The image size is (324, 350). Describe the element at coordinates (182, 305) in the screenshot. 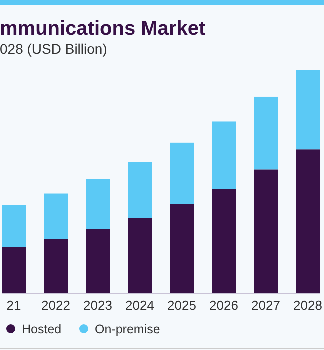

I see `x-tick-label: 2025` at that location.